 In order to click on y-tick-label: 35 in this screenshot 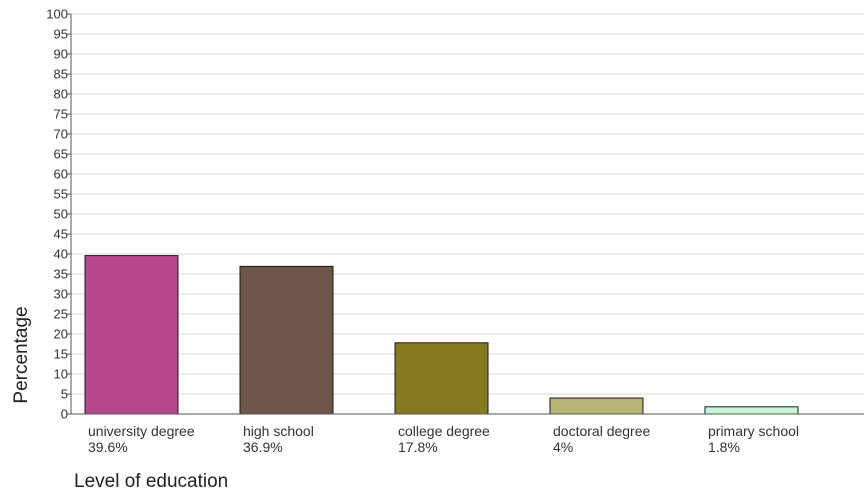, I will do `click(61, 274)`.